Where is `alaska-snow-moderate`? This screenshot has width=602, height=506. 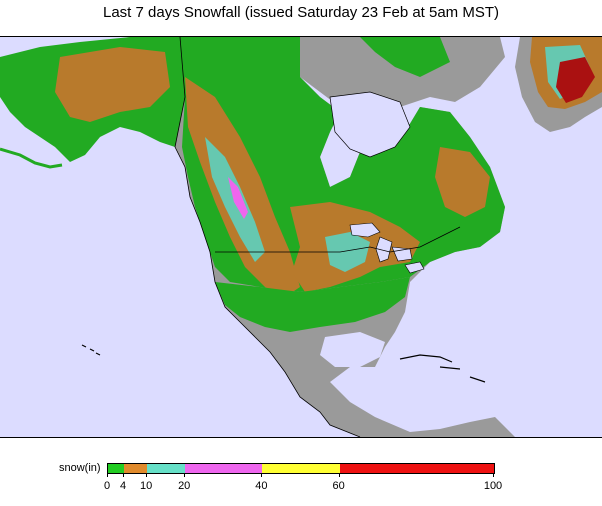 alaska-snow-moderate is located at coordinates (112, 84).